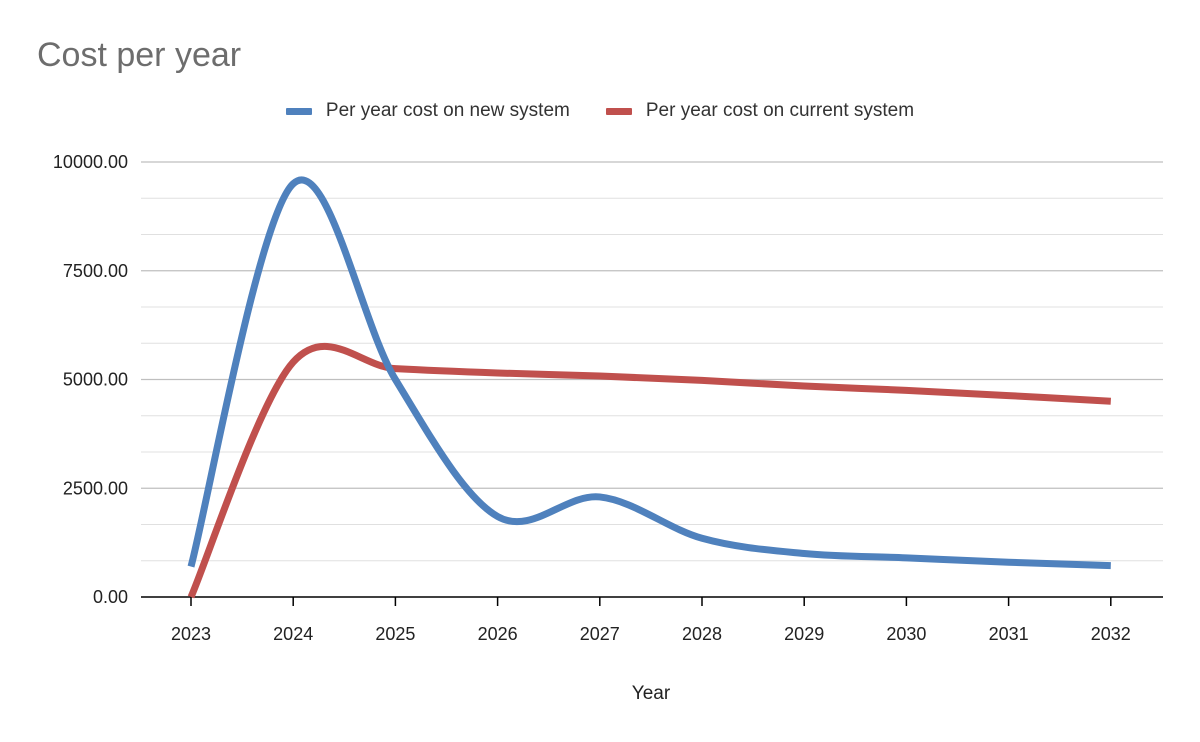 This screenshot has width=1200, height=742. I want to click on x-tick-label: 2025, so click(395, 634).